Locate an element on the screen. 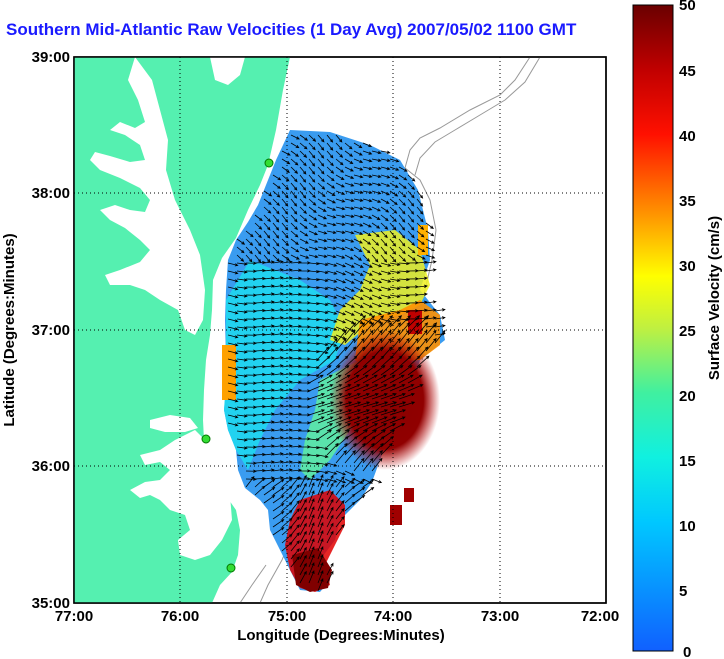 This screenshot has width=724, height=659. colorbar-tick: 35 is located at coordinates (687, 201).